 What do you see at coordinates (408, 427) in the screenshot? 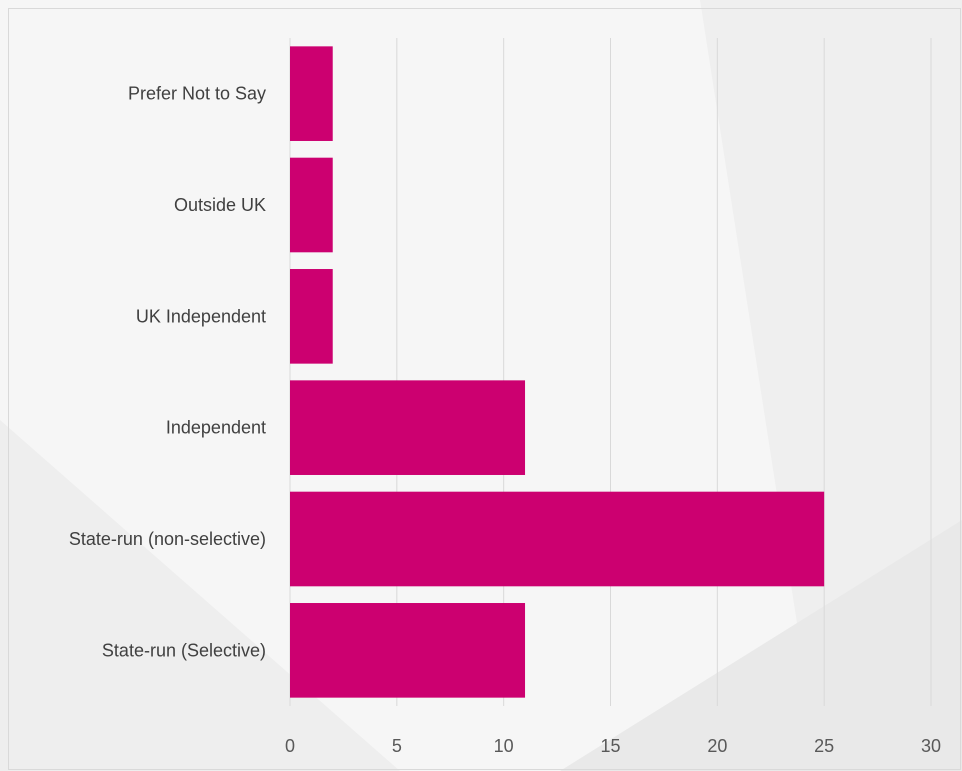
I see `bar-independent` at bounding box center [408, 427].